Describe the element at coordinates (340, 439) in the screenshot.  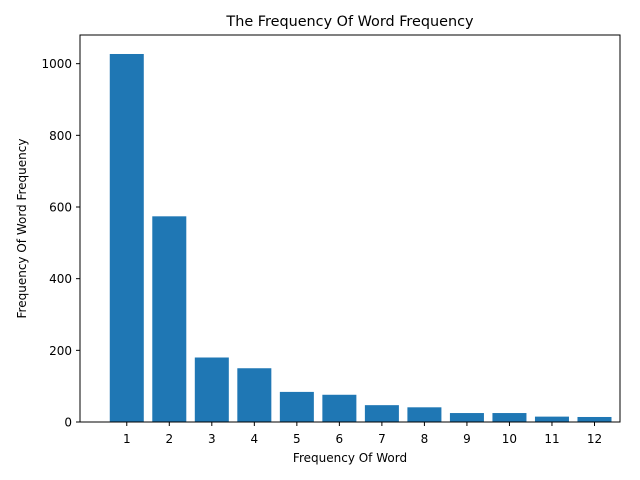
I see `x-tick-label: 6` at that location.